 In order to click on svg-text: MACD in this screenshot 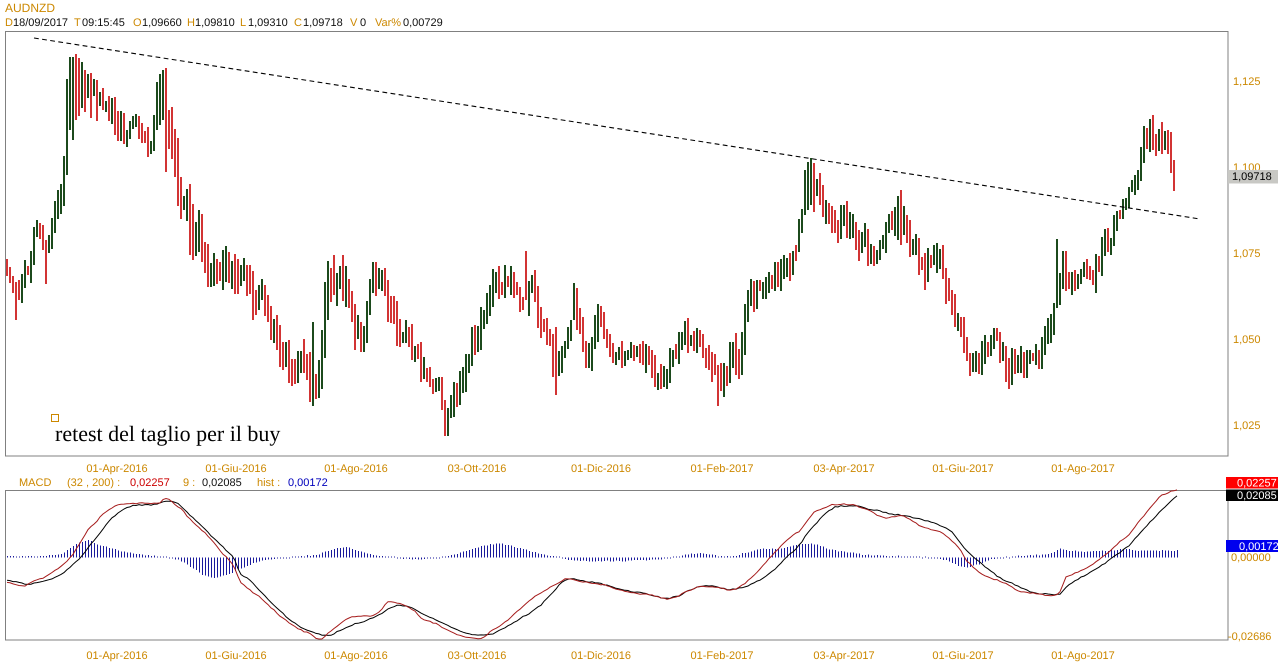, I will do `click(35, 483)`.